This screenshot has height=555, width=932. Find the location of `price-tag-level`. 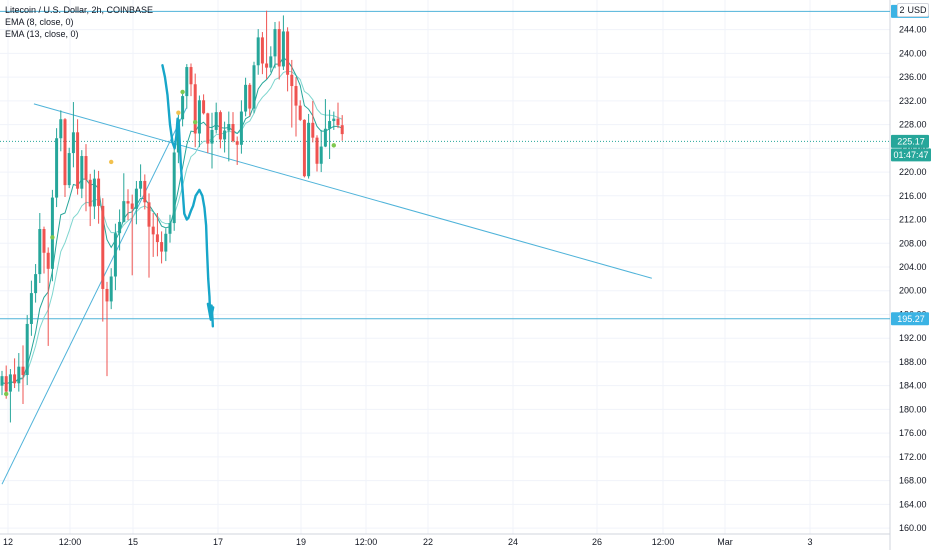

price-tag-level is located at coordinates (910, 319).